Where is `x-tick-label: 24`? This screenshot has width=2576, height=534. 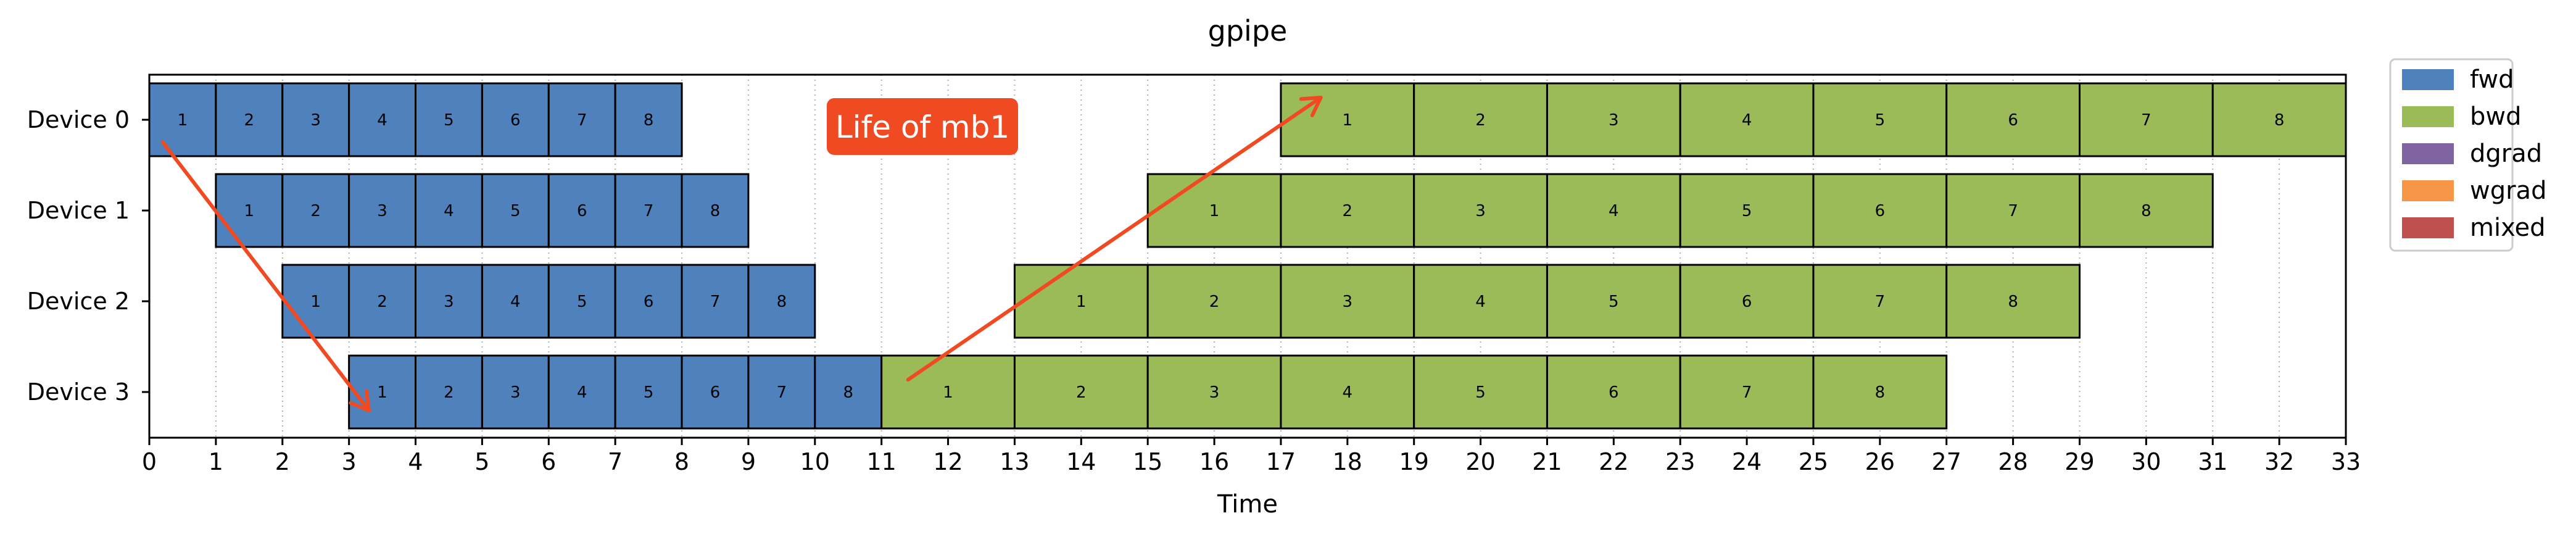 x-tick-label: 24 is located at coordinates (1747, 462).